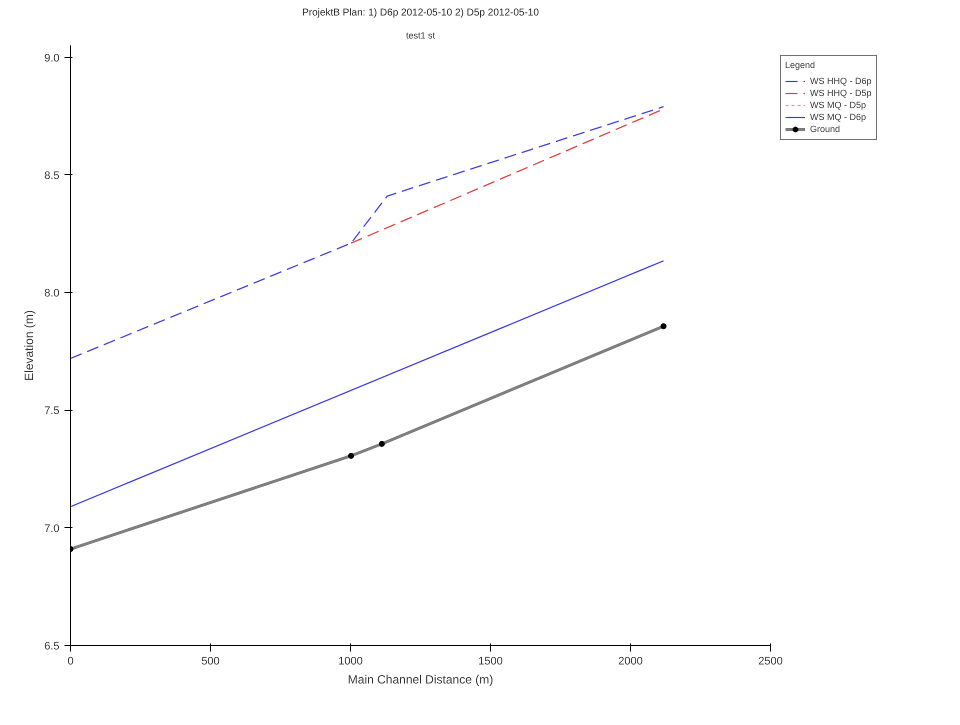  I want to click on y-tick-label: 8.0, so click(52, 294).